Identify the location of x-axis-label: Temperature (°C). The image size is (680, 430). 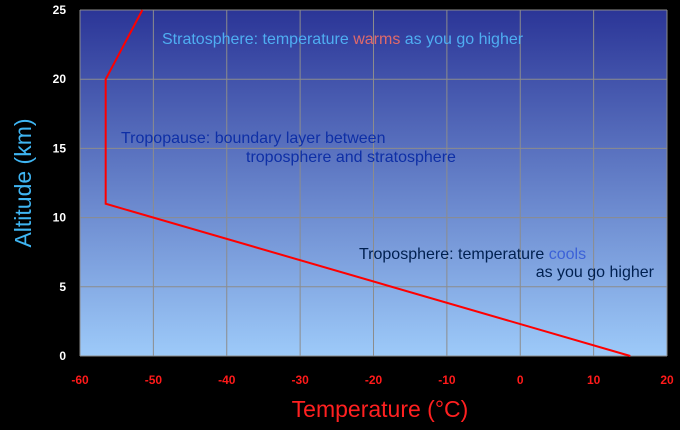
(380, 409).